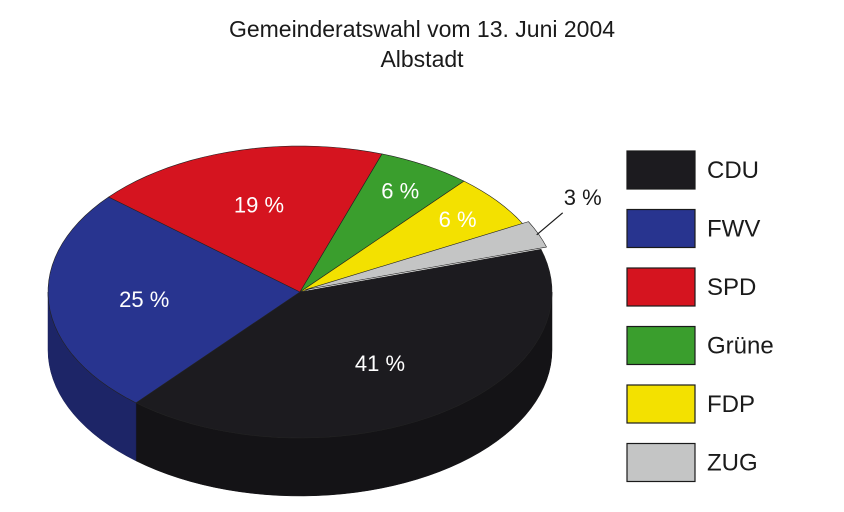 The image size is (844, 512). What do you see at coordinates (733, 229) in the screenshot?
I see `legend-label-fwv: FWV` at bounding box center [733, 229].